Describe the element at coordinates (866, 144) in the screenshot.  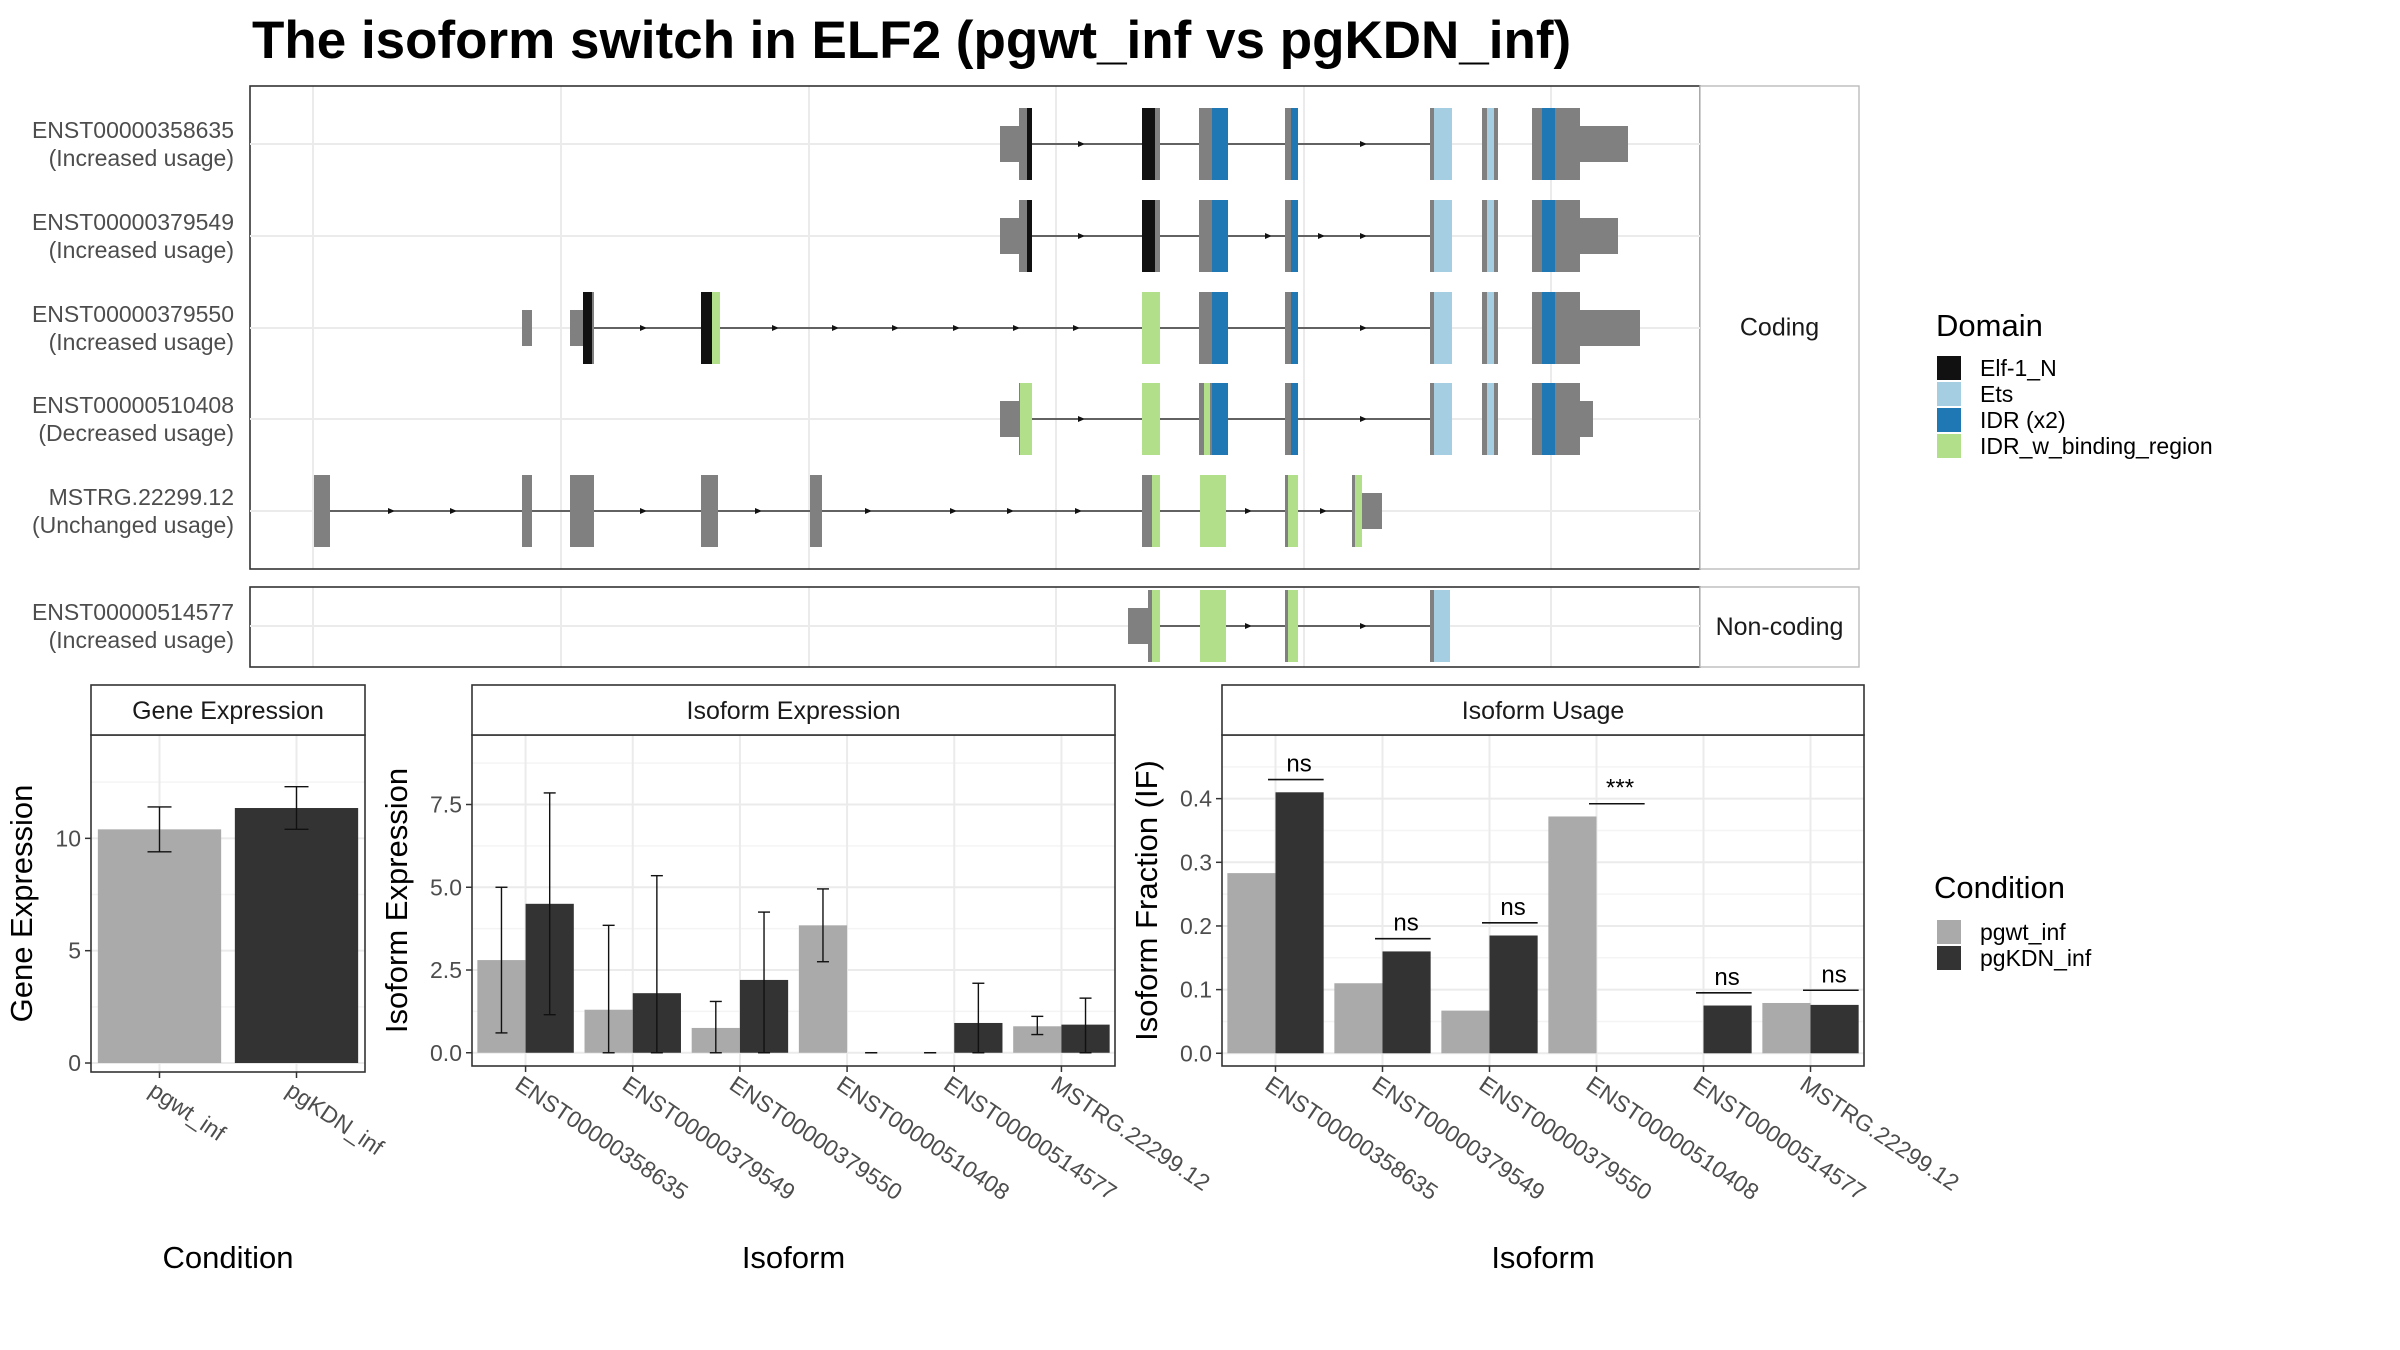
I see `transcript-track: ENST00000358635(Increased usage)` at that location.